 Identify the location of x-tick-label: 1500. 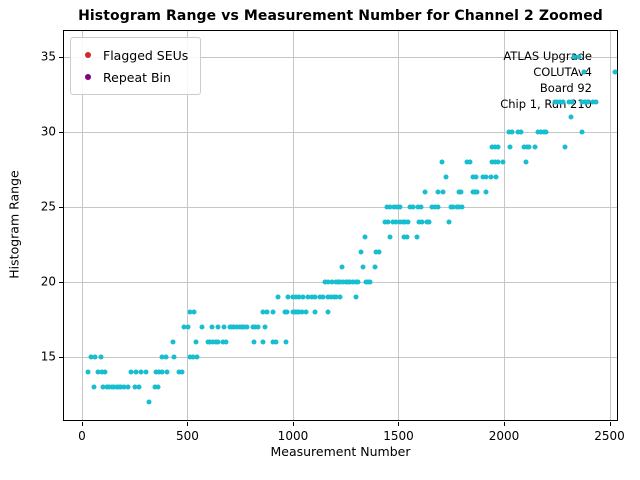
(398, 436).